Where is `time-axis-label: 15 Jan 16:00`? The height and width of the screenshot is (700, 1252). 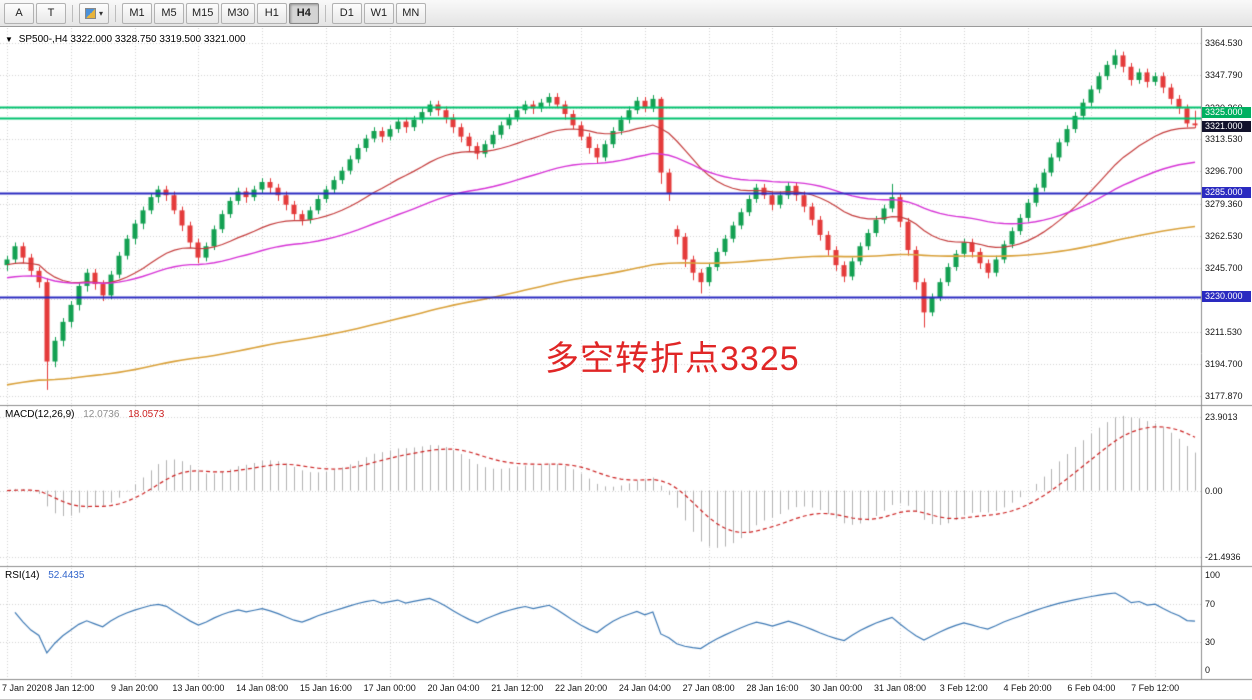 time-axis-label: 15 Jan 16:00 is located at coordinates (325, 688).